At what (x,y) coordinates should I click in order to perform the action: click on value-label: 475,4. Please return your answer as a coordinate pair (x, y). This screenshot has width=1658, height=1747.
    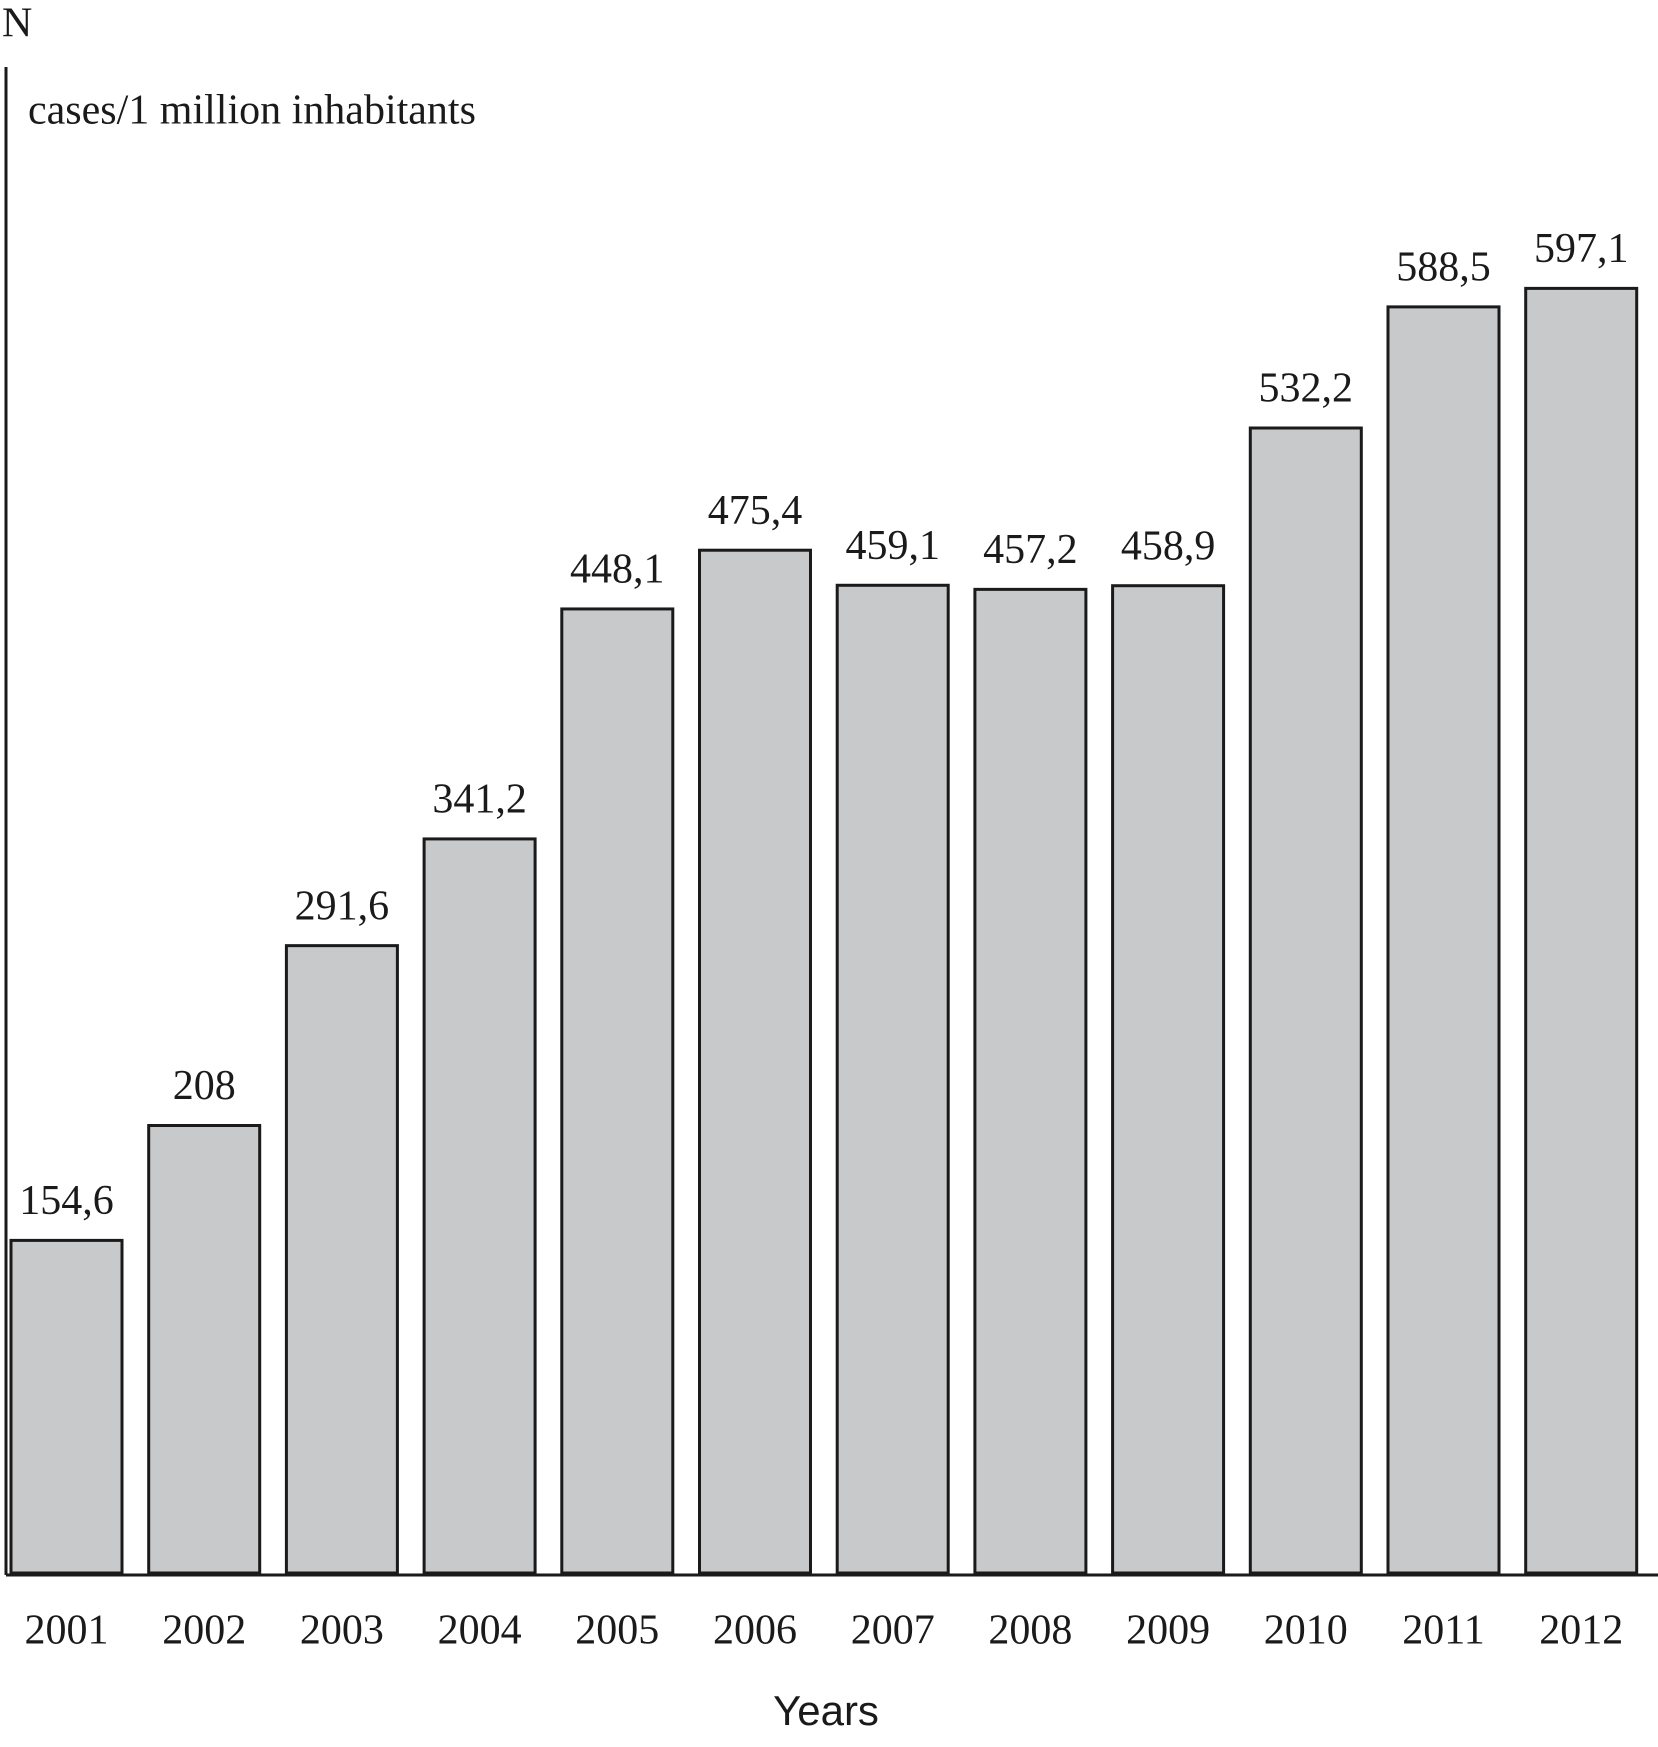
    Looking at the image, I should click on (755, 511).